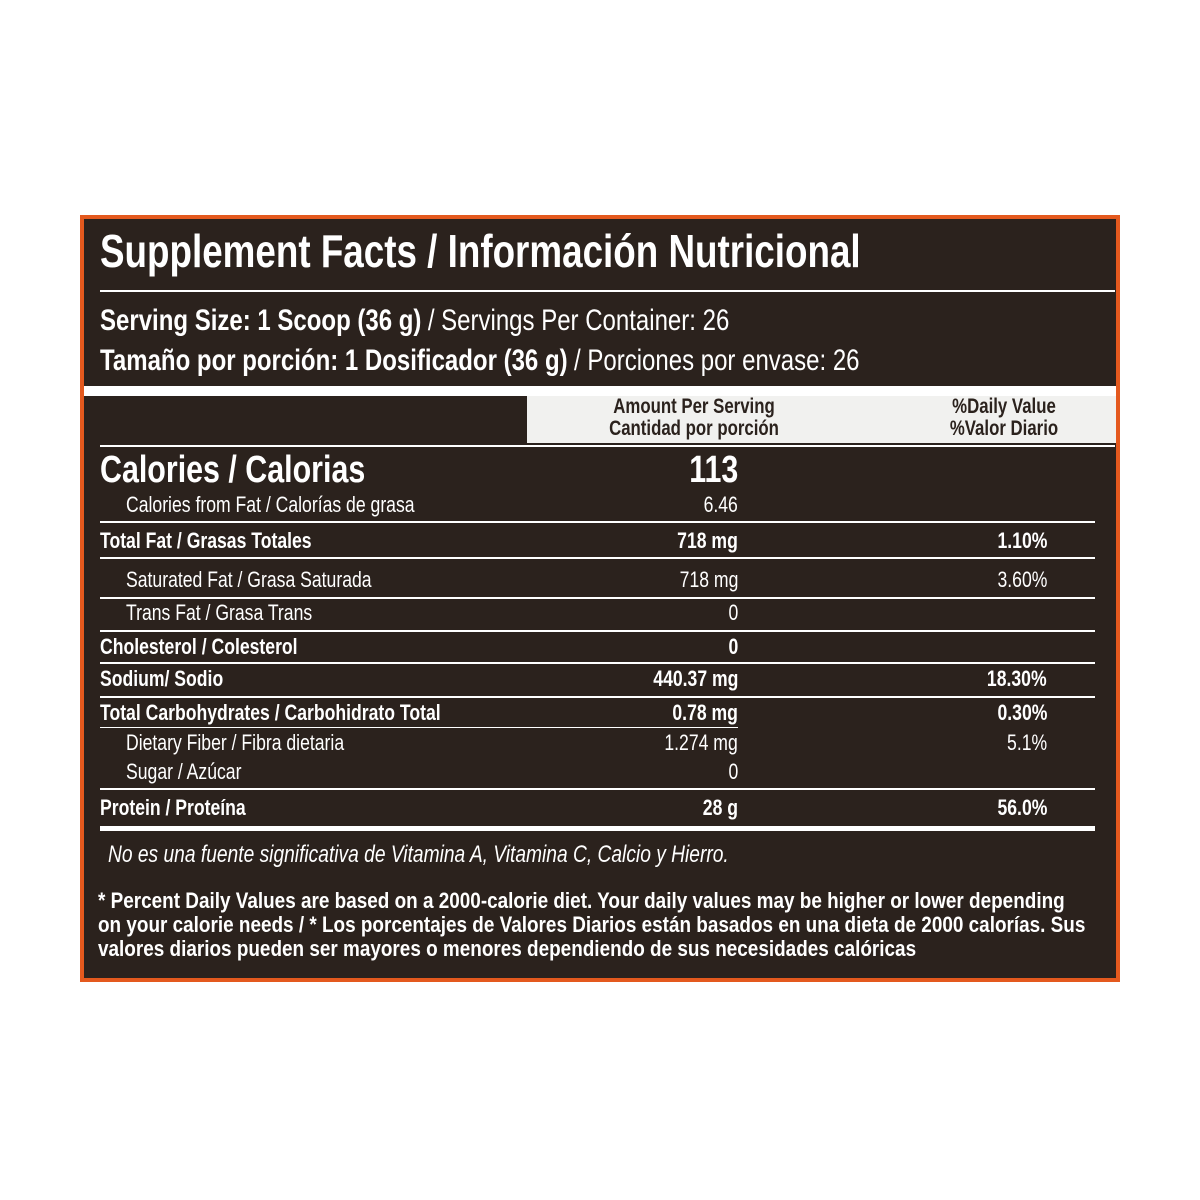 The width and height of the screenshot is (1200, 1200). I want to click on row-label: Total Carbohydrates / Carbohidrato Total, so click(270, 712).